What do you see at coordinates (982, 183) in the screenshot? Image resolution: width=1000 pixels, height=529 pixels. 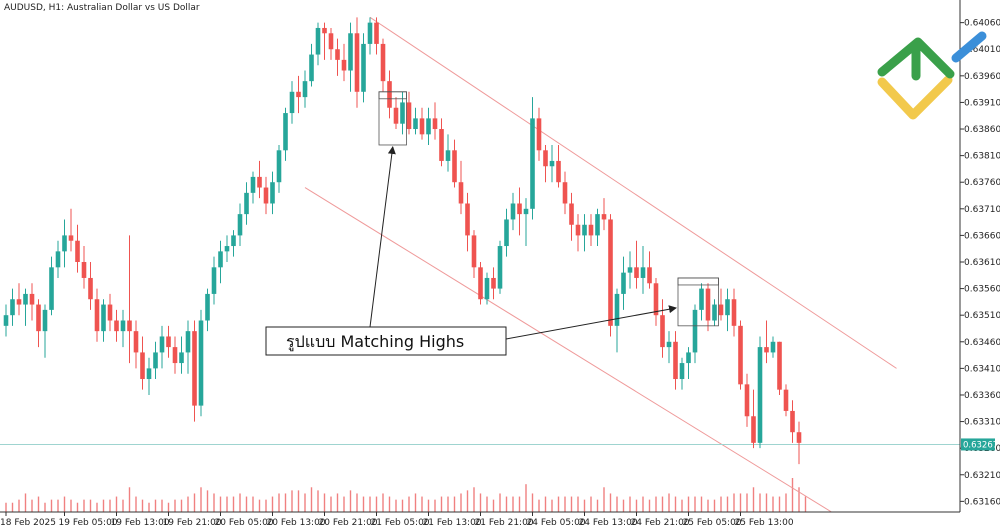 I see `y-tick-label: 0.63760` at bounding box center [982, 183].